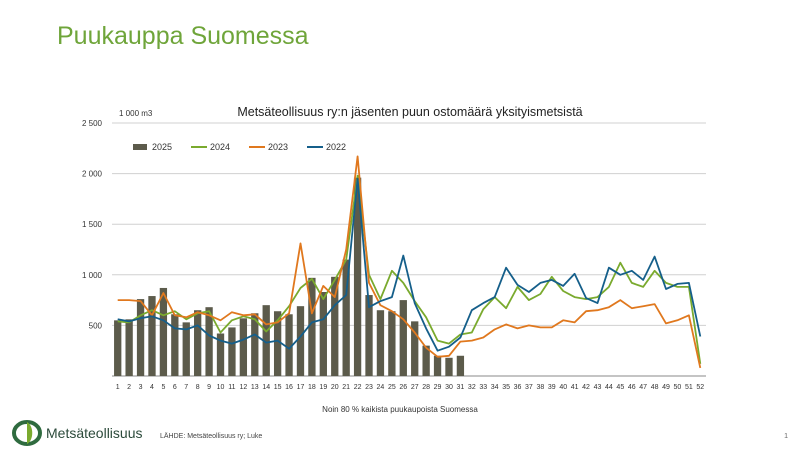 This screenshot has width=800, height=450. Describe the element at coordinates (141, 387) in the screenshot. I see `x-tick-label: 3` at that location.